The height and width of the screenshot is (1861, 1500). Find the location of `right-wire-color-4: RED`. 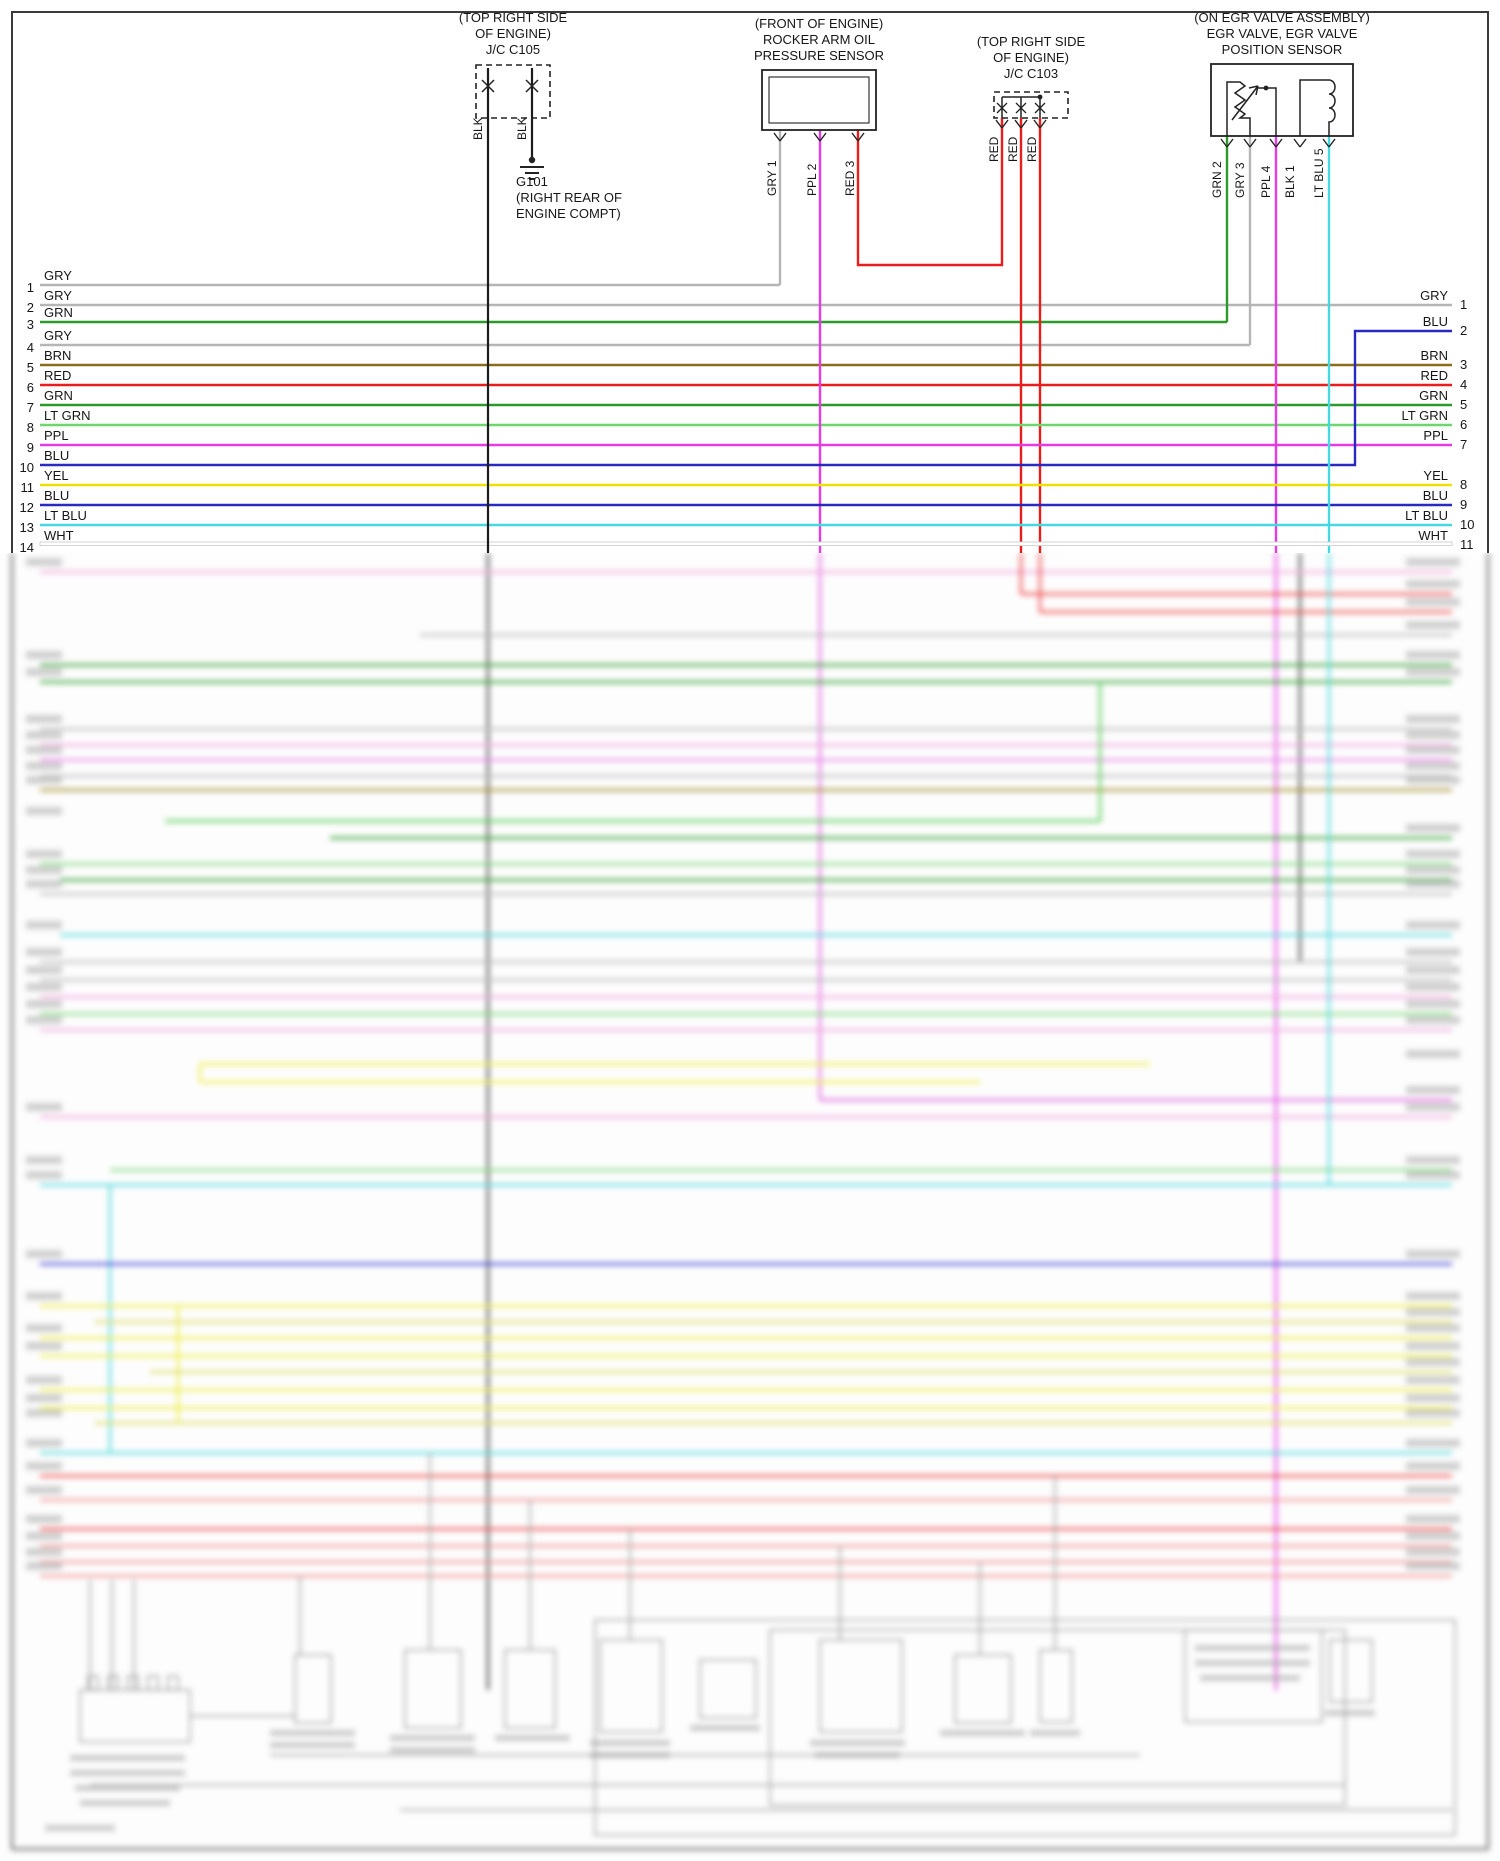

right-wire-color-4: RED is located at coordinates (1434, 375).